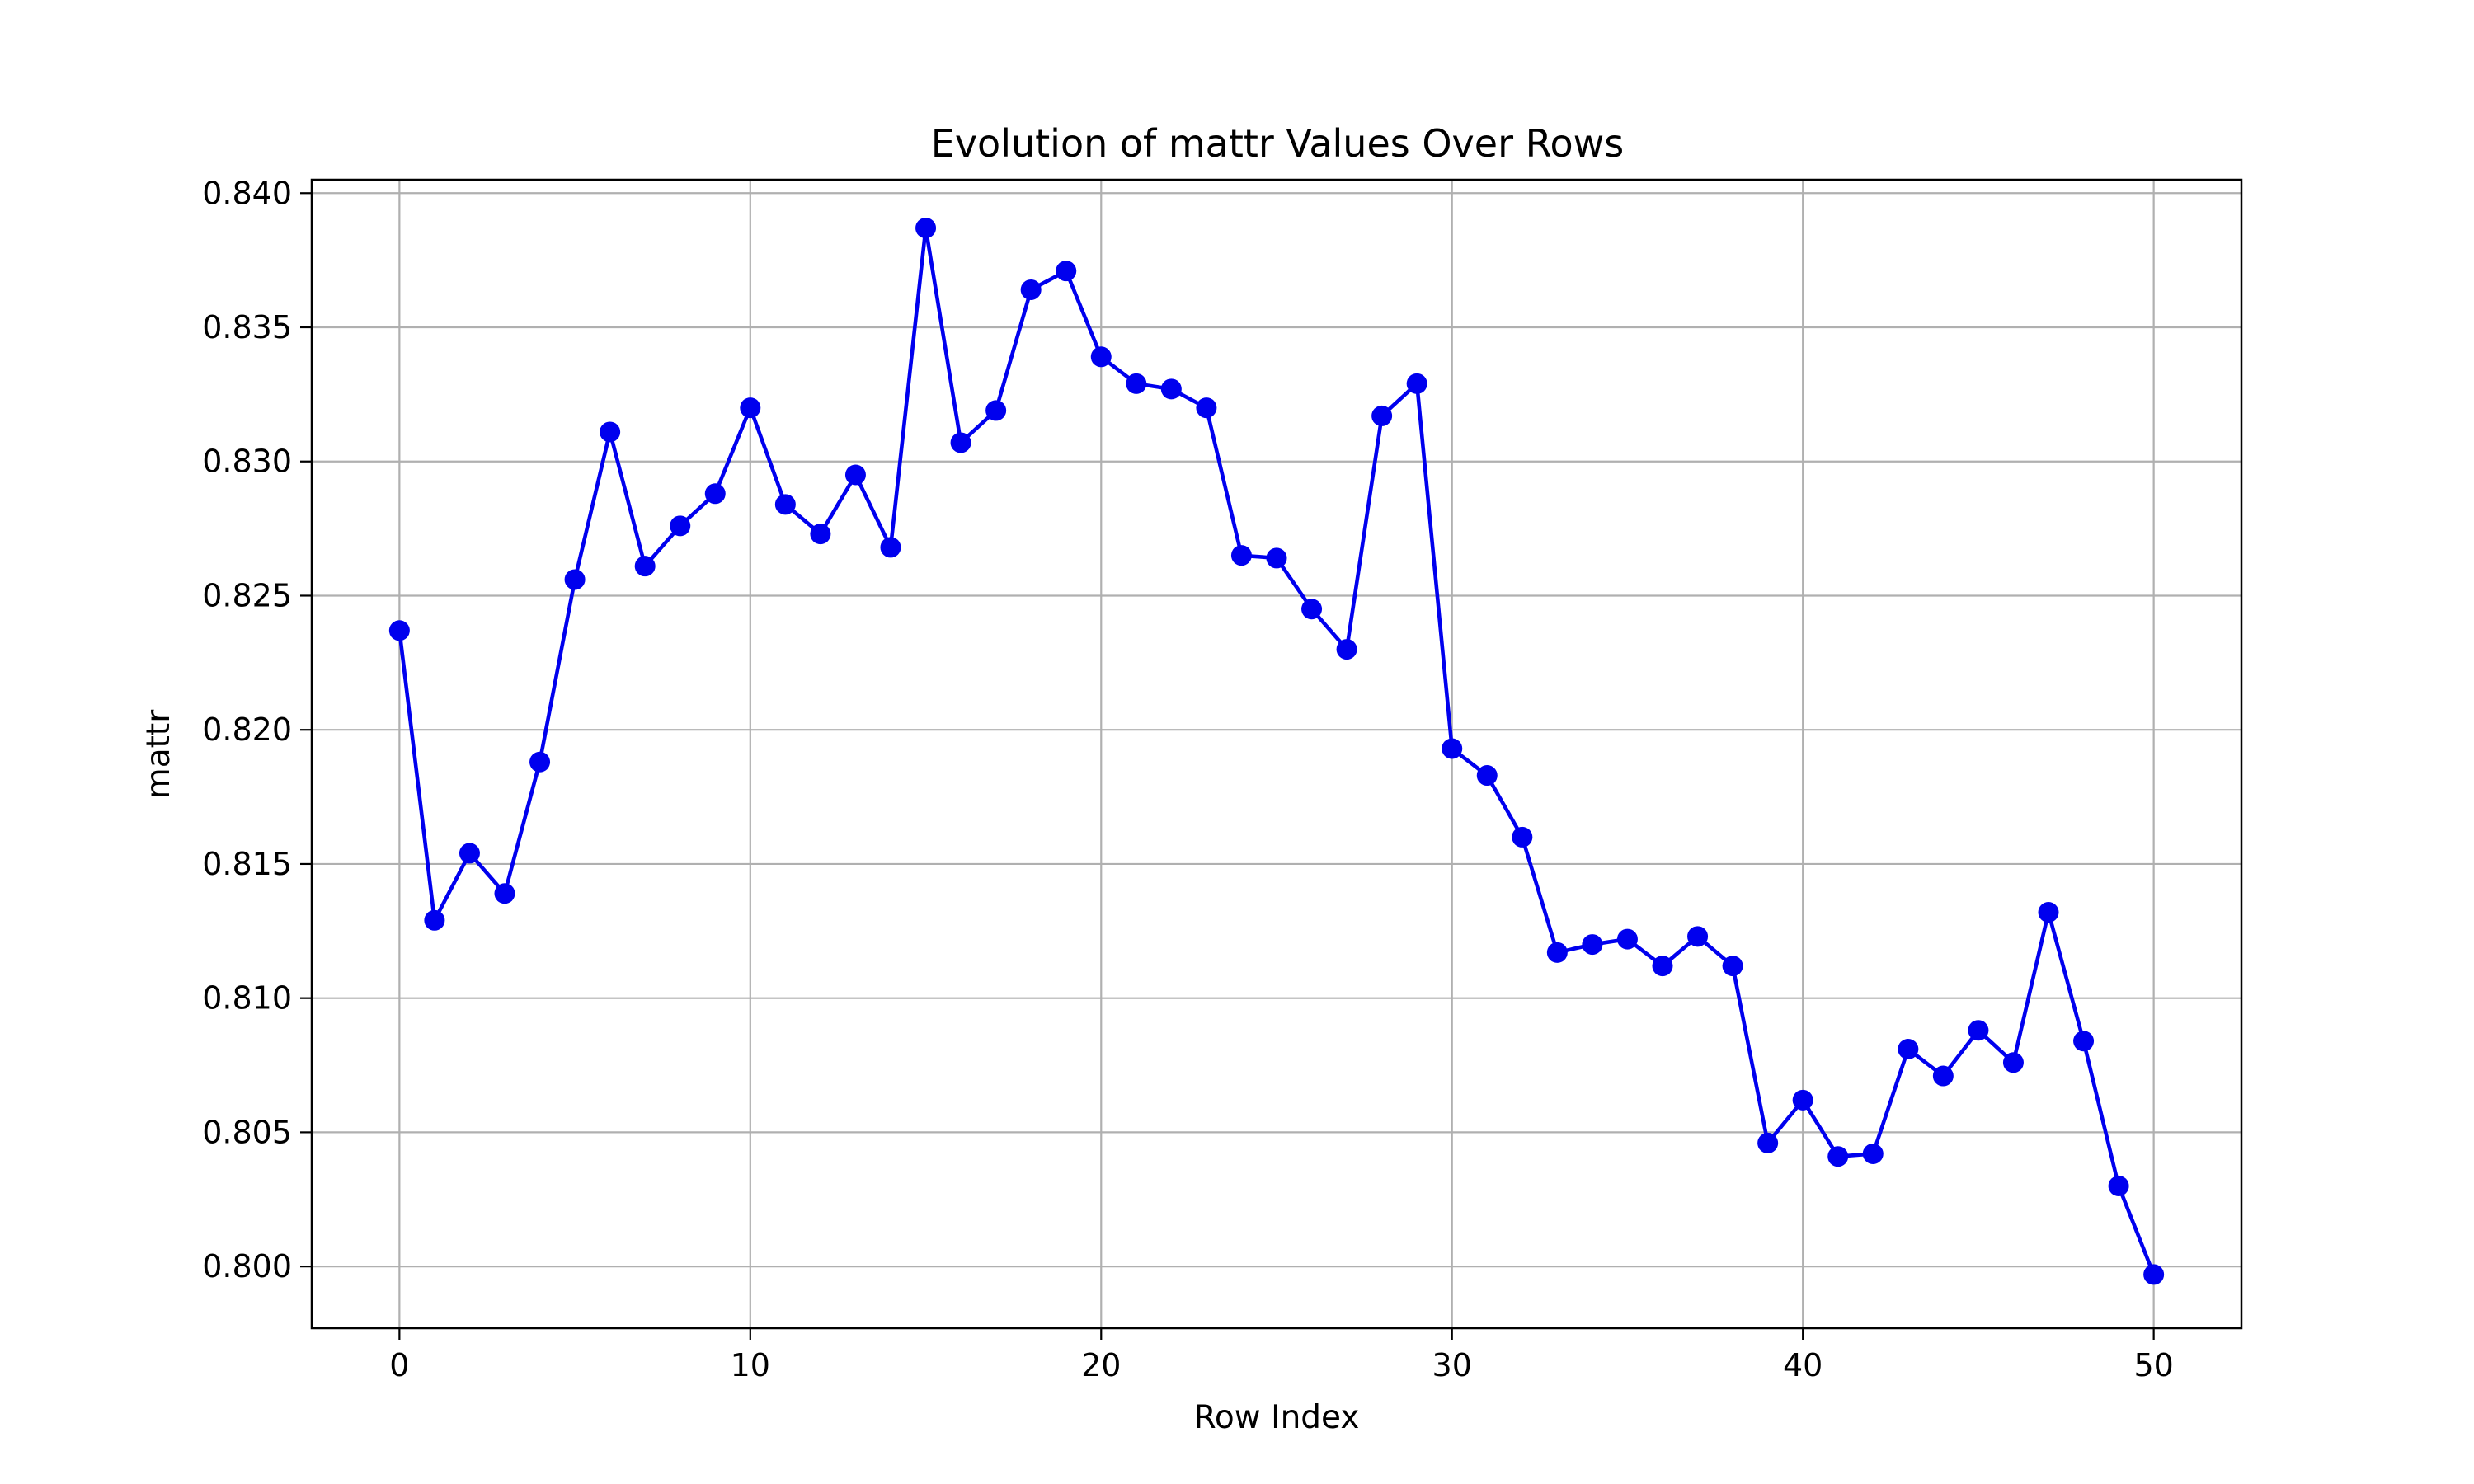 This screenshot has width=2474, height=1484. I want to click on chart-title: Evolution of mattr Values Over Rows, so click(1277, 143).